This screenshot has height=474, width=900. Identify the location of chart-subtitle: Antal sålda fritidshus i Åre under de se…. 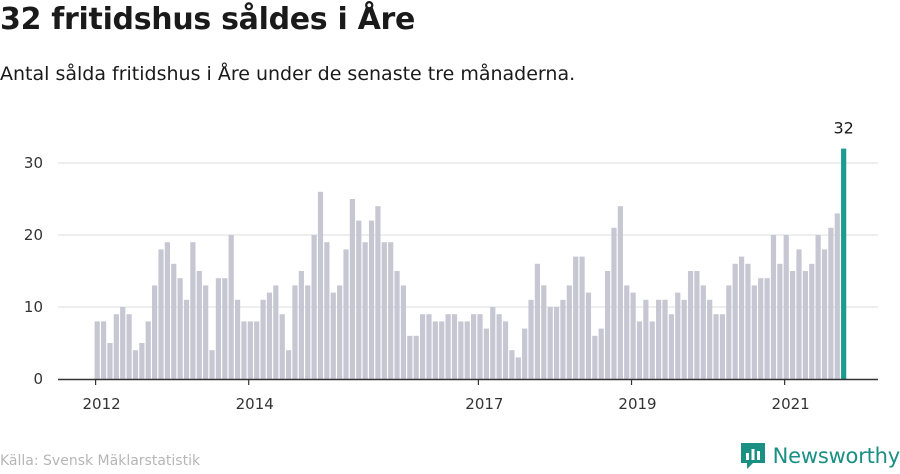
(288, 74).